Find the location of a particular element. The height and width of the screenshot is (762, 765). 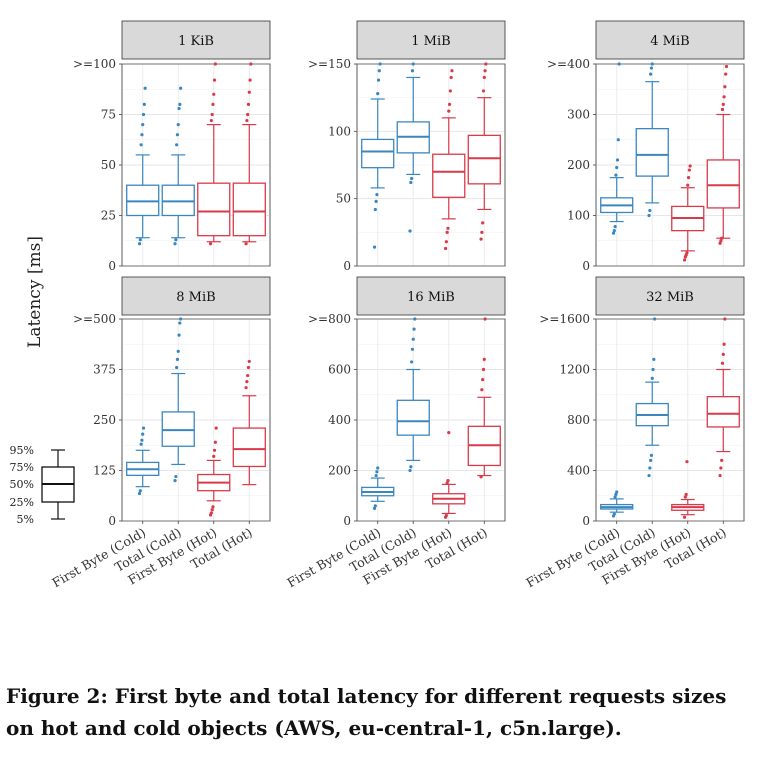

legend-label: 50% is located at coordinates (22, 484).